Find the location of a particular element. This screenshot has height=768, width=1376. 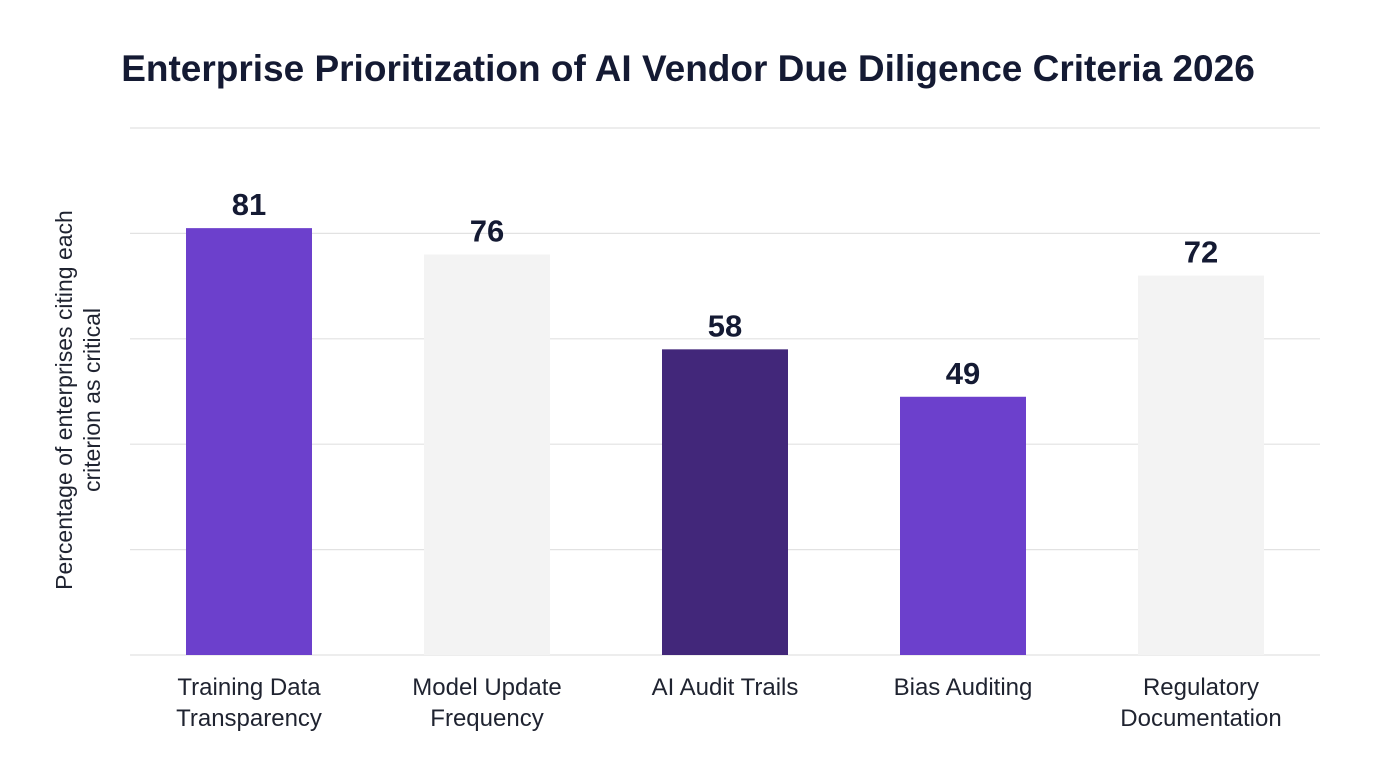

value-label: 72 is located at coordinates (1201, 252).